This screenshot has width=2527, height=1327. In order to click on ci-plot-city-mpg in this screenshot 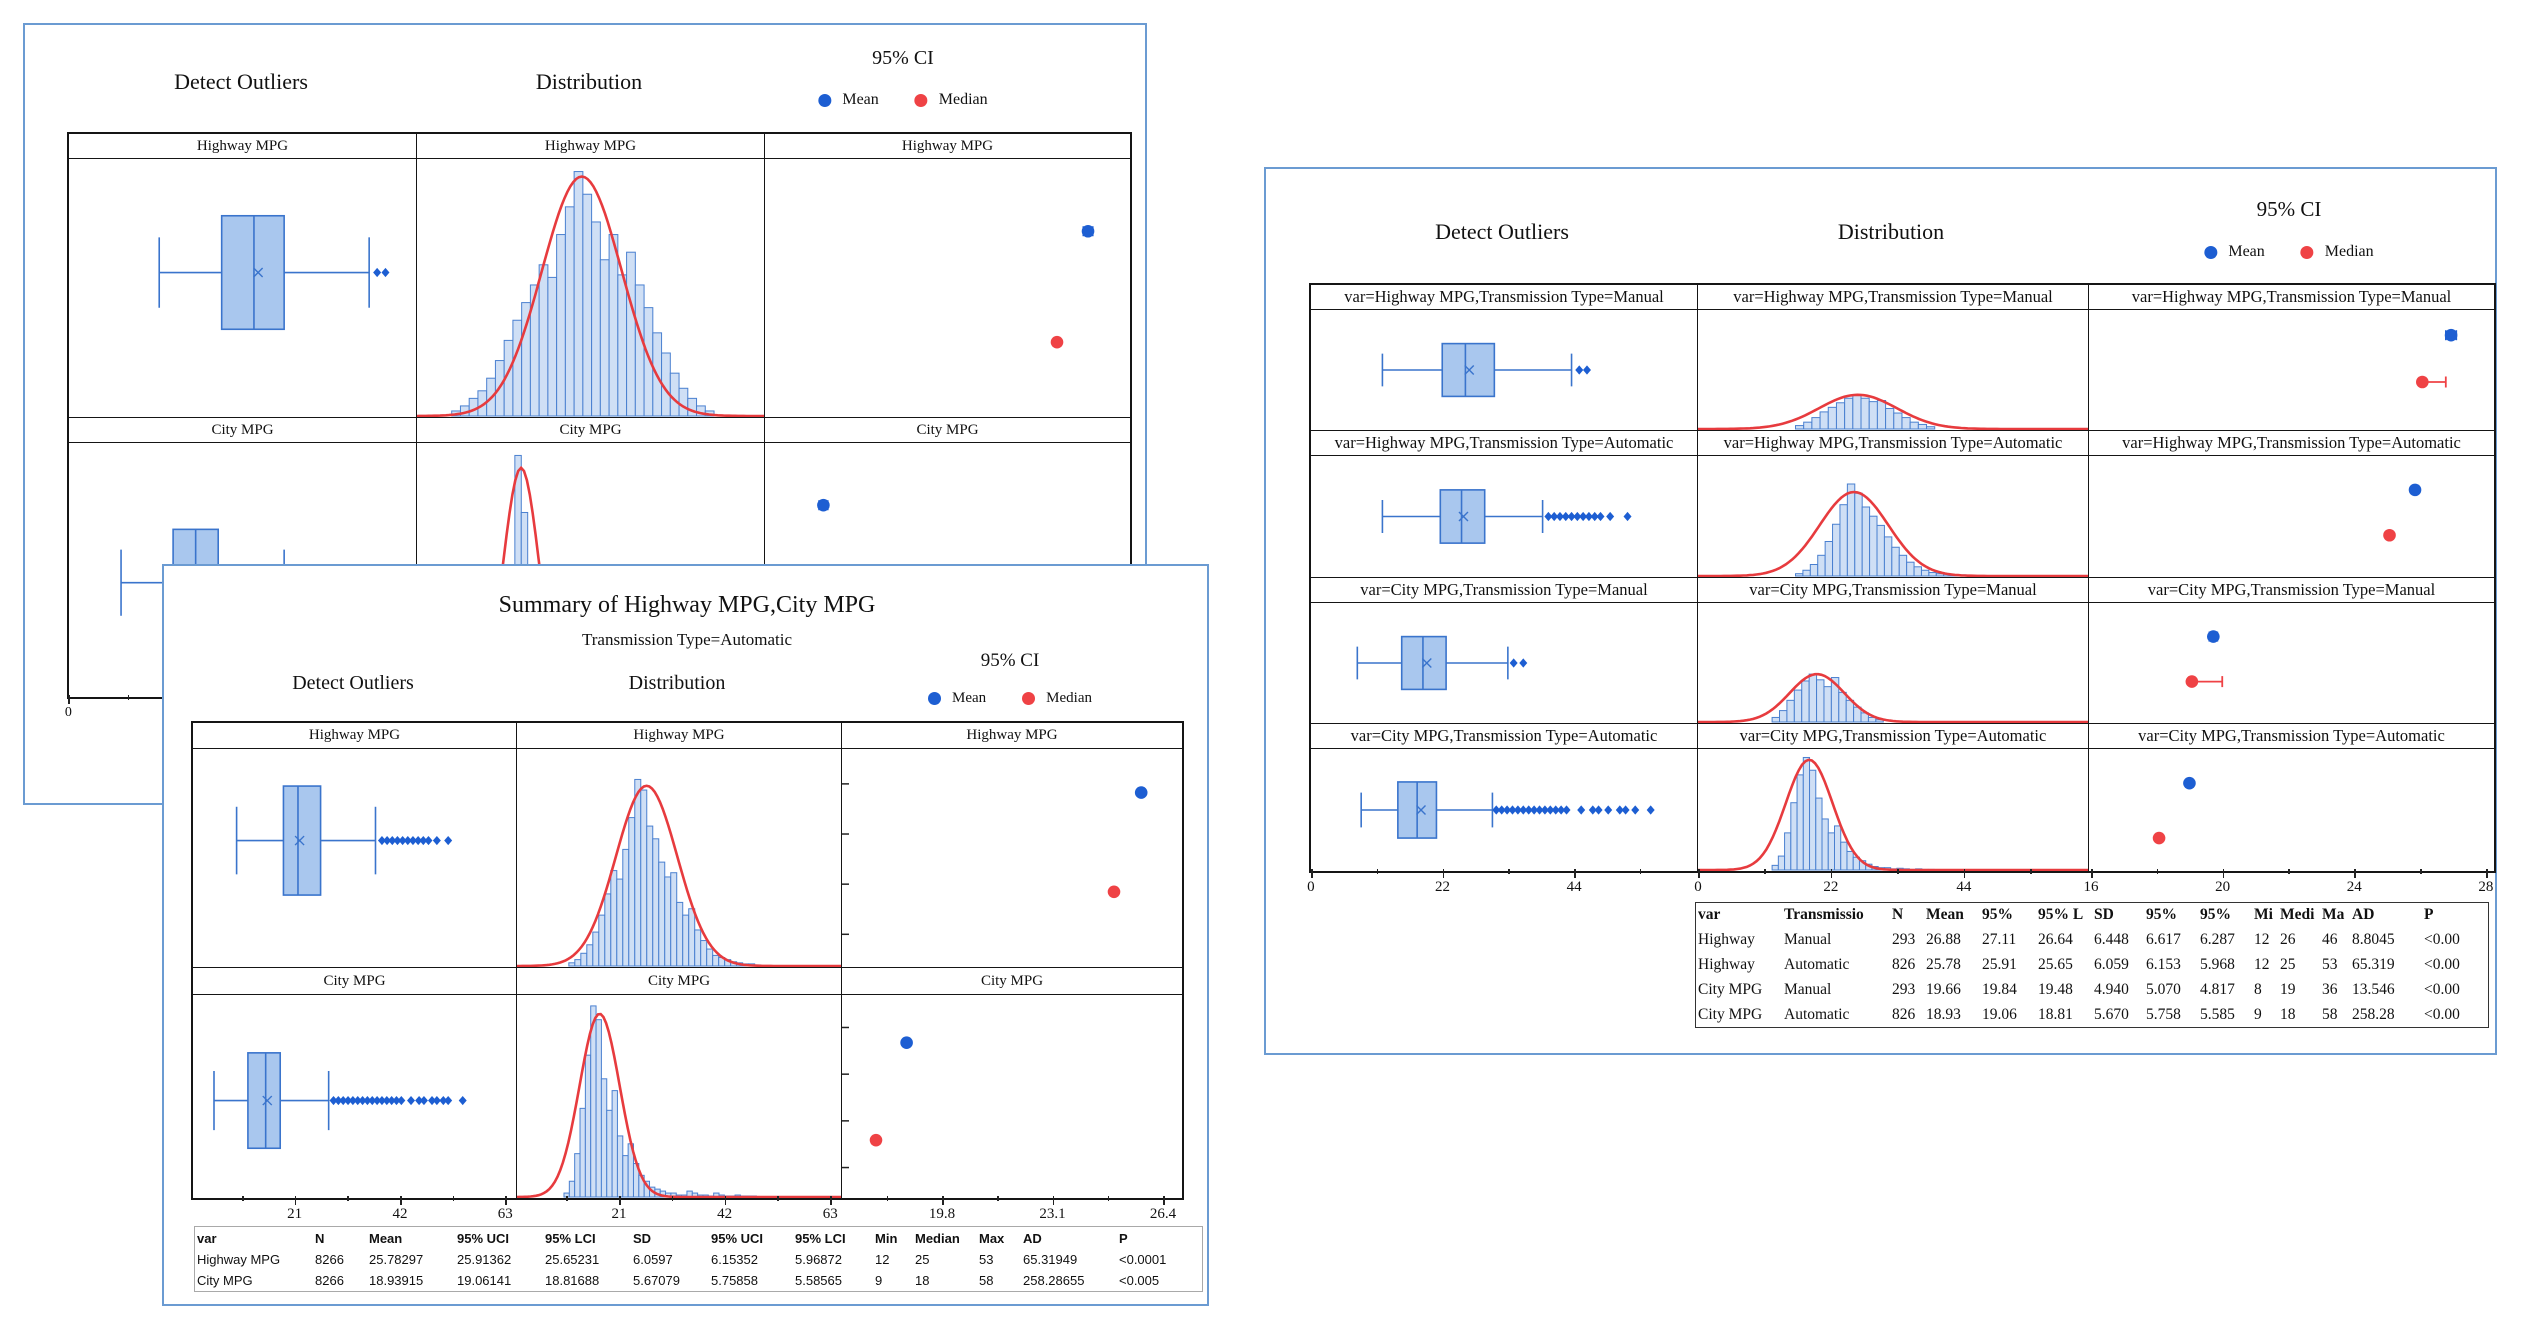, I will do `click(1012, 1096)`.